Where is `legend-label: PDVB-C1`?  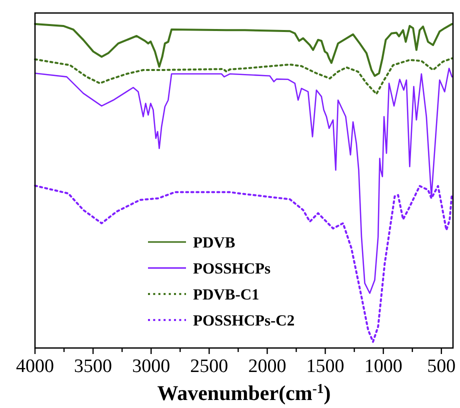 legend-label: PDVB-C1 is located at coordinates (226, 295).